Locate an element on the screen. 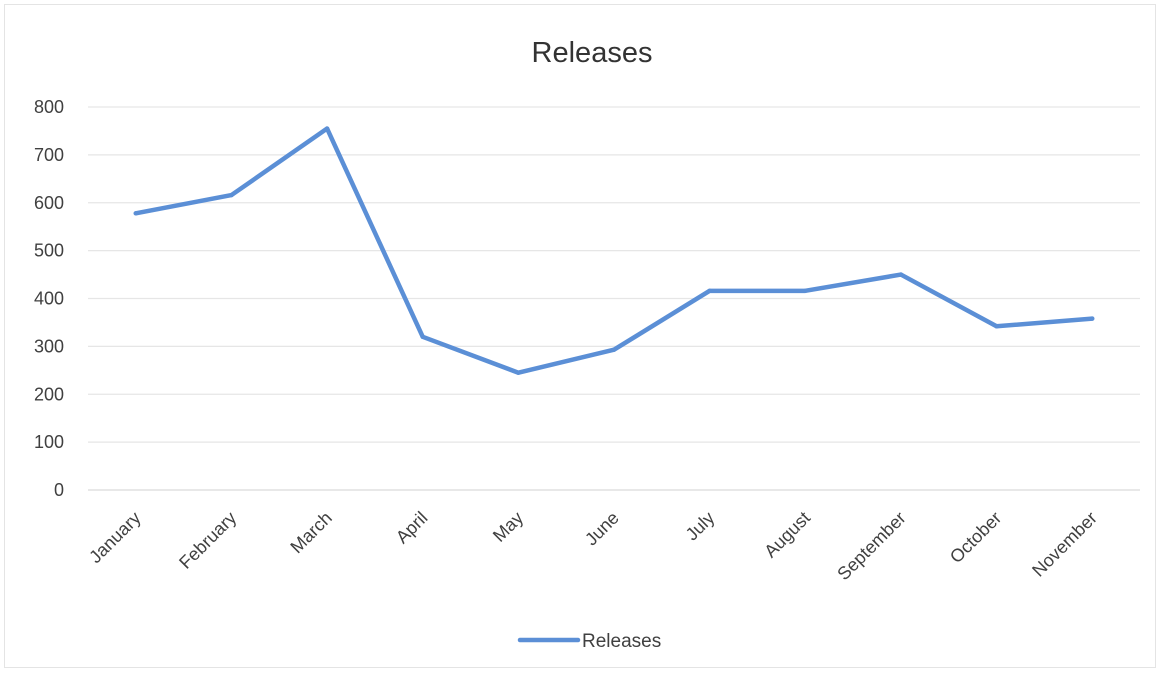  y-tick-label: 200 is located at coordinates (49, 394).